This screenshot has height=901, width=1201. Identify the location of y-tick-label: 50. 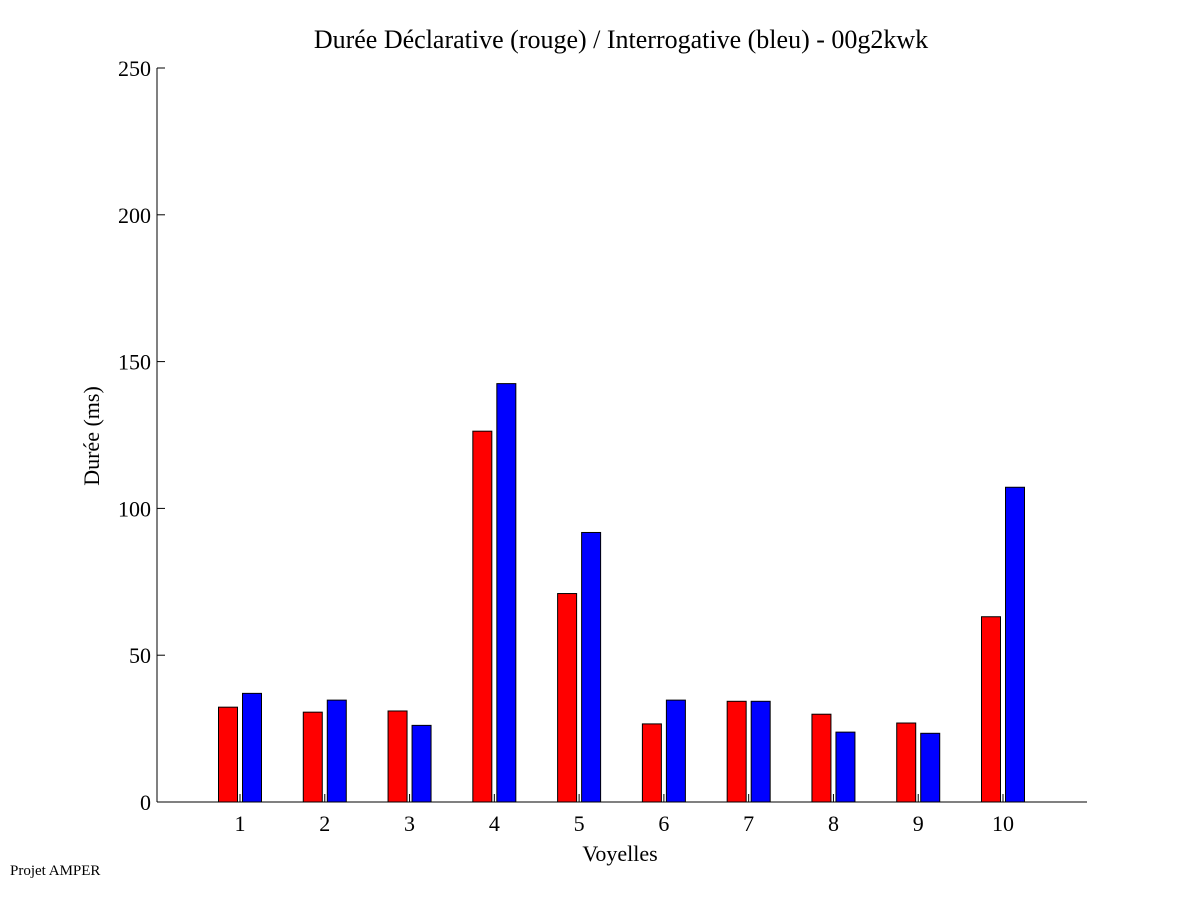
(140, 655).